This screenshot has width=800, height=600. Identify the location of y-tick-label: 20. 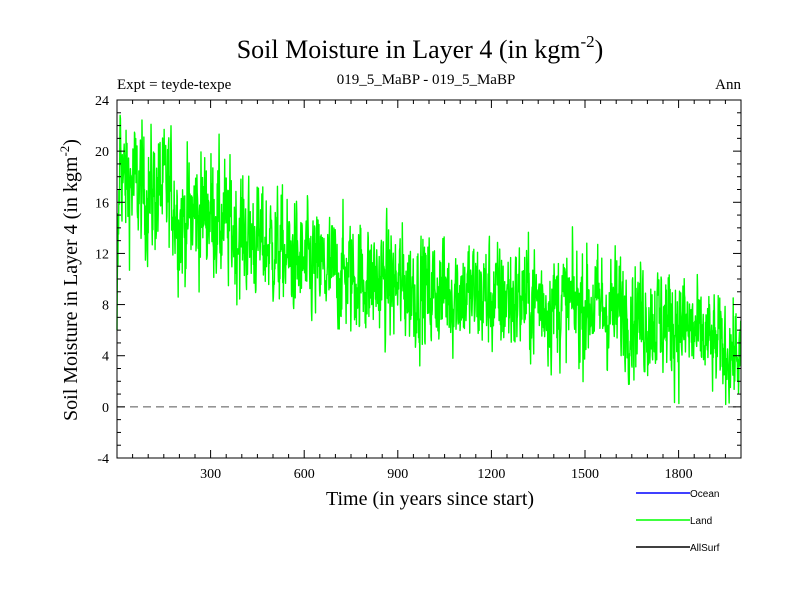
(102, 152).